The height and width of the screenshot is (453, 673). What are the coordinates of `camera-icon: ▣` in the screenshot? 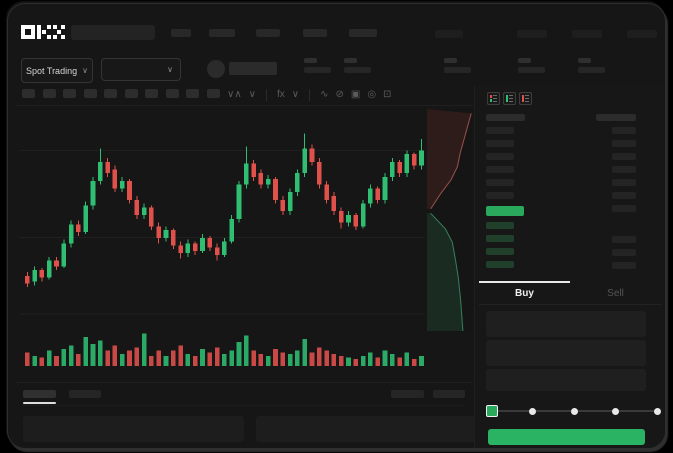 It's located at (355, 94).